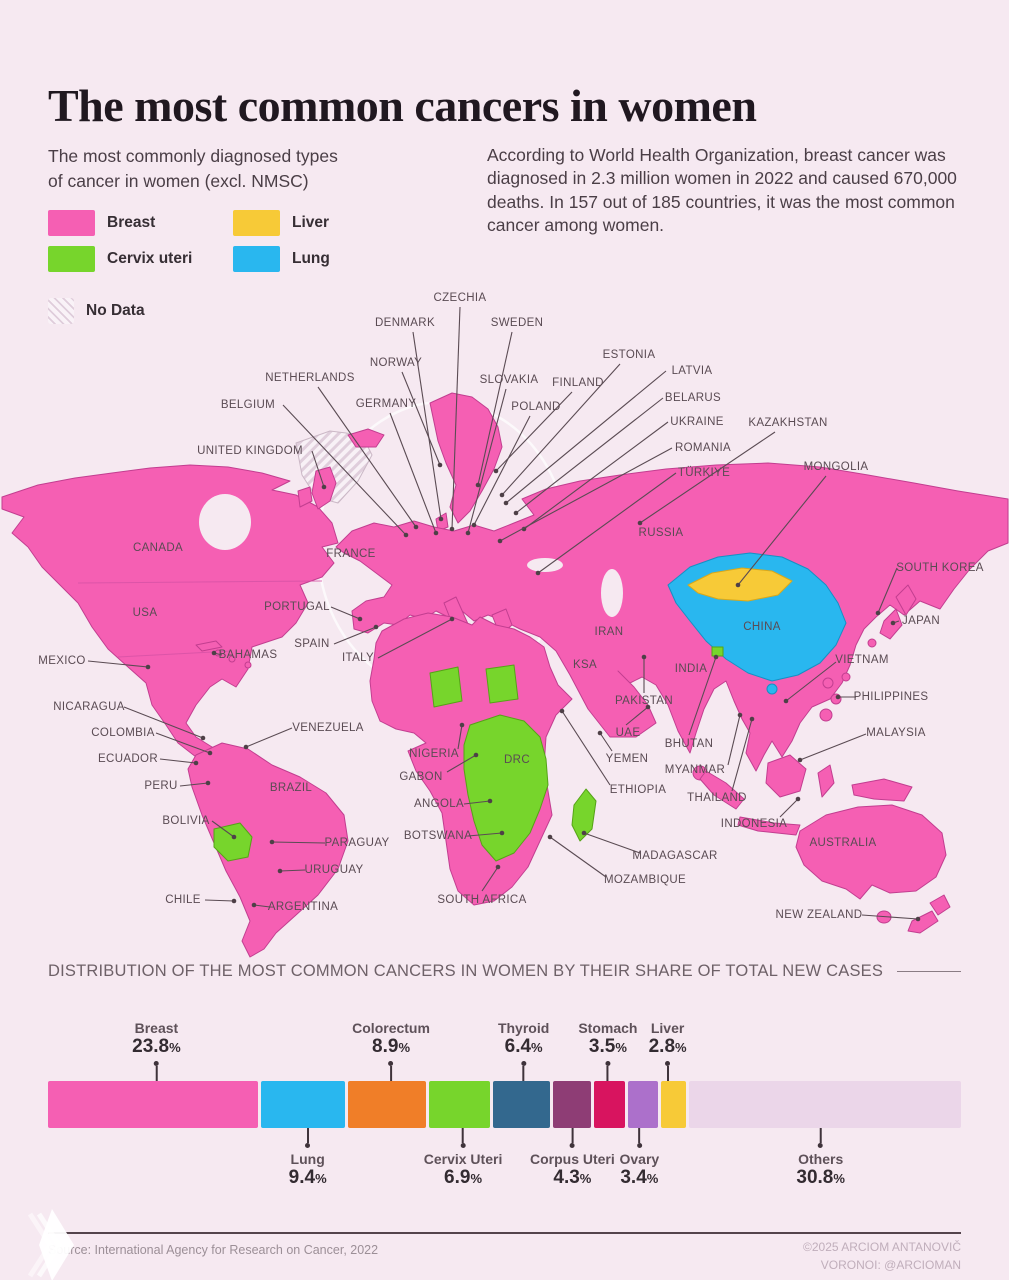 This screenshot has height=1280, width=1009. Describe the element at coordinates (661, 533) in the screenshot. I see `map-label-russia: RUSSIA` at that location.